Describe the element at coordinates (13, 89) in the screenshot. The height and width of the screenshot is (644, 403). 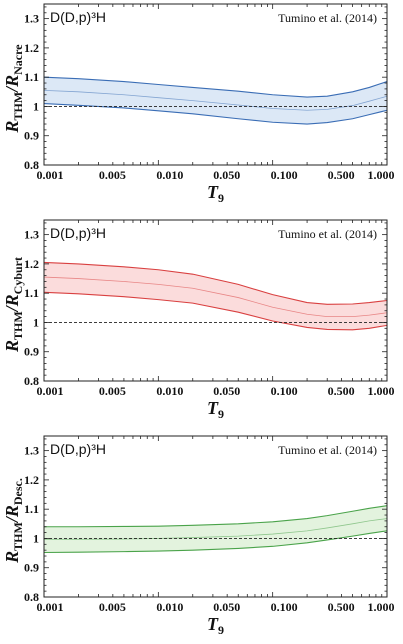
I see `y-axis-title: RTHM/RNacre` at that location.